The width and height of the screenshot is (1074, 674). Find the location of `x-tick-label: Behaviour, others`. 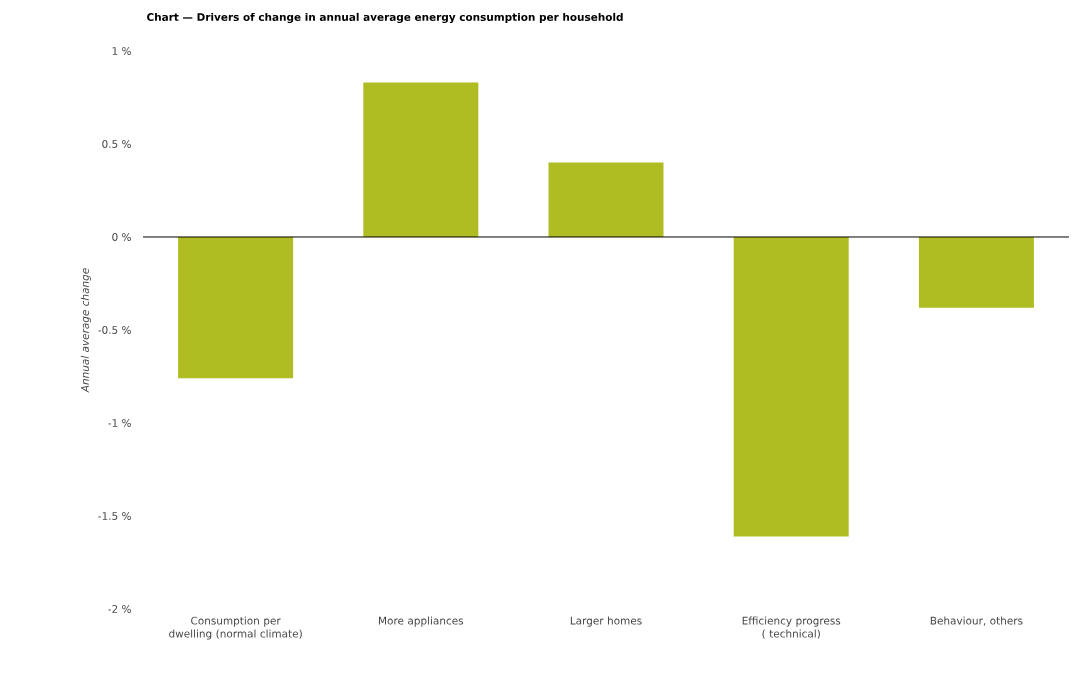

x-tick-label: Behaviour, others is located at coordinates (976, 621).